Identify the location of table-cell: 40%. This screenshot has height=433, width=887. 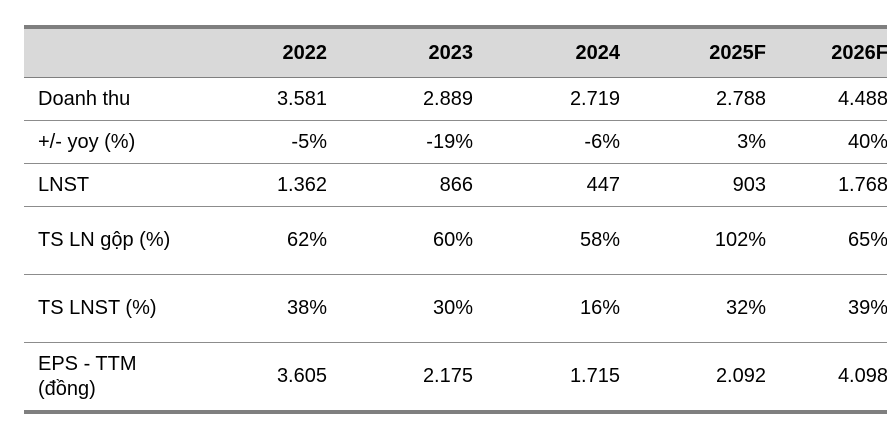
(833, 142).